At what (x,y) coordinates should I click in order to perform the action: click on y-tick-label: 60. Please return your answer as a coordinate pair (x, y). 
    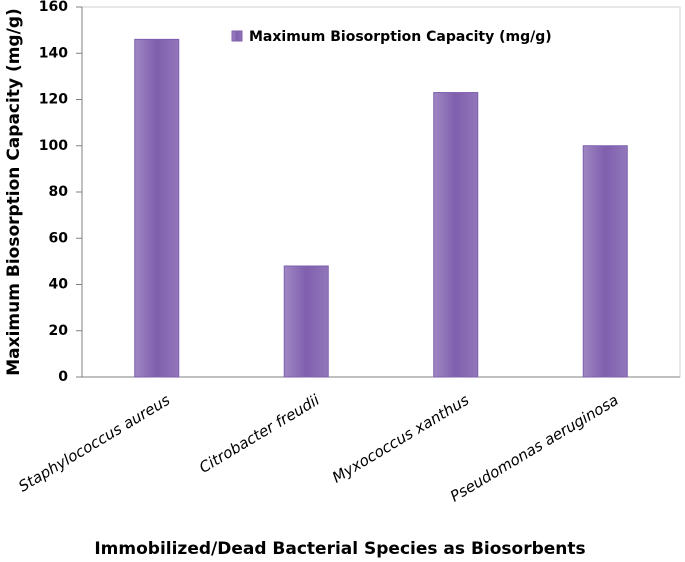
    Looking at the image, I should click on (59, 238).